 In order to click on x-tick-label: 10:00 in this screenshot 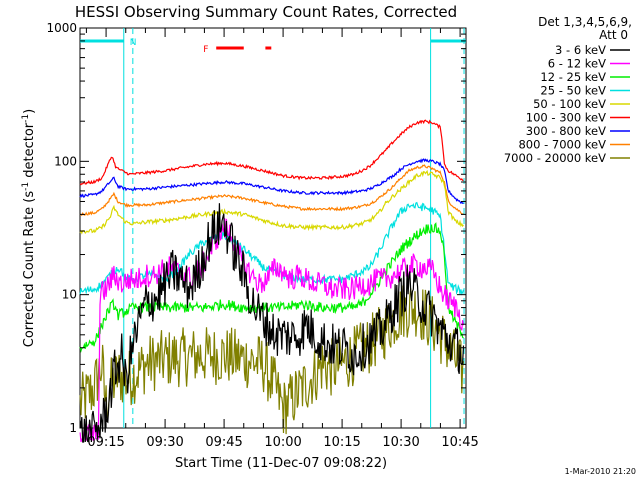, I will do `click(282, 442)`.